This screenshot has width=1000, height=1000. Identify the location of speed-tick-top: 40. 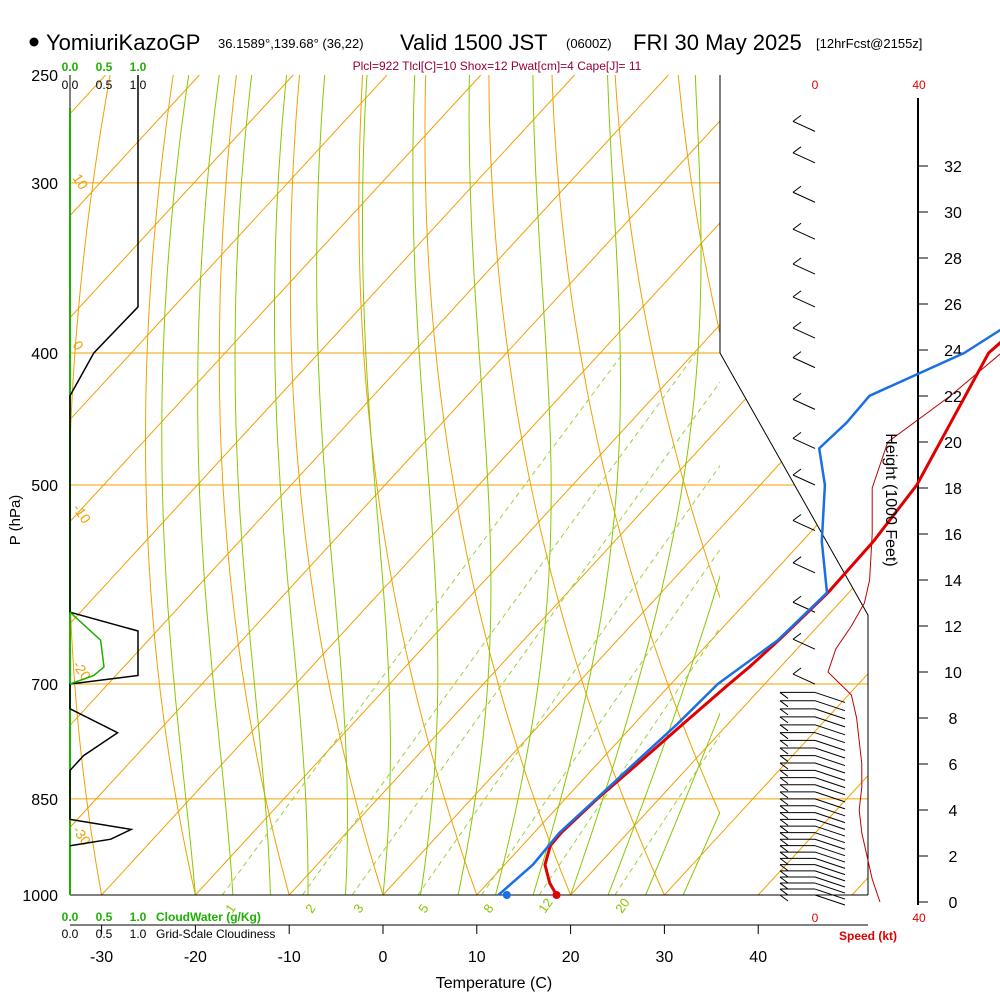
(919, 85).